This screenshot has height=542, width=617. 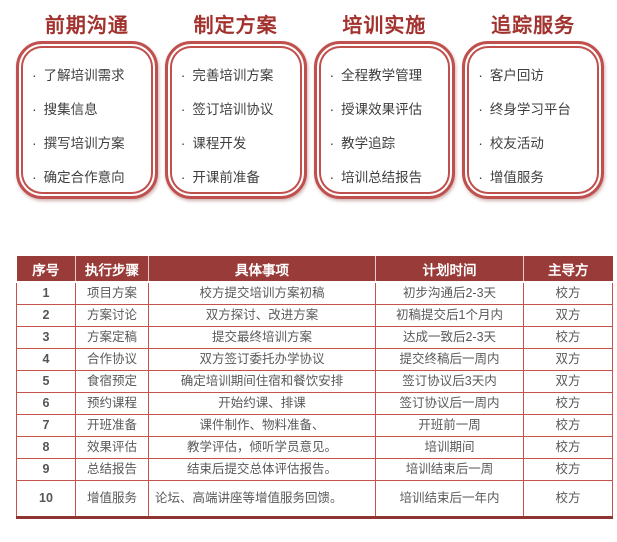 What do you see at coordinates (262, 469) in the screenshot?
I see `cell-detail: 结束后提交总体评估报告。` at bounding box center [262, 469].